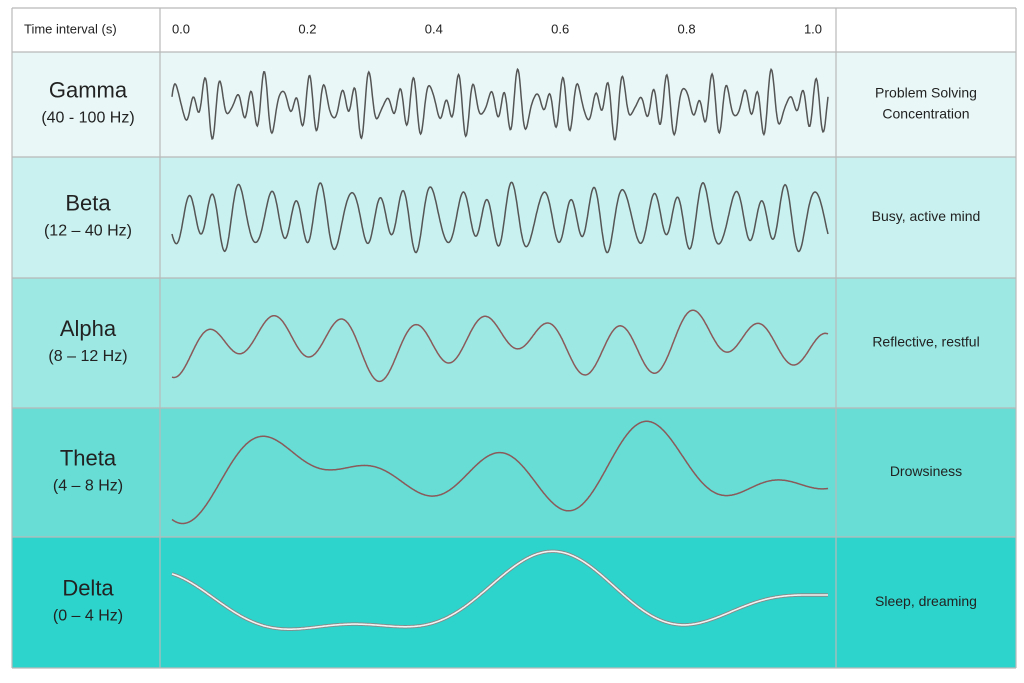  What do you see at coordinates (514, 30) in the screenshot?
I see `header-row` at bounding box center [514, 30].